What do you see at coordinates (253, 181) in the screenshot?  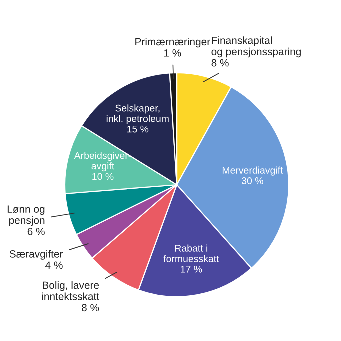 I see `data-label: 30 %` at bounding box center [253, 181].